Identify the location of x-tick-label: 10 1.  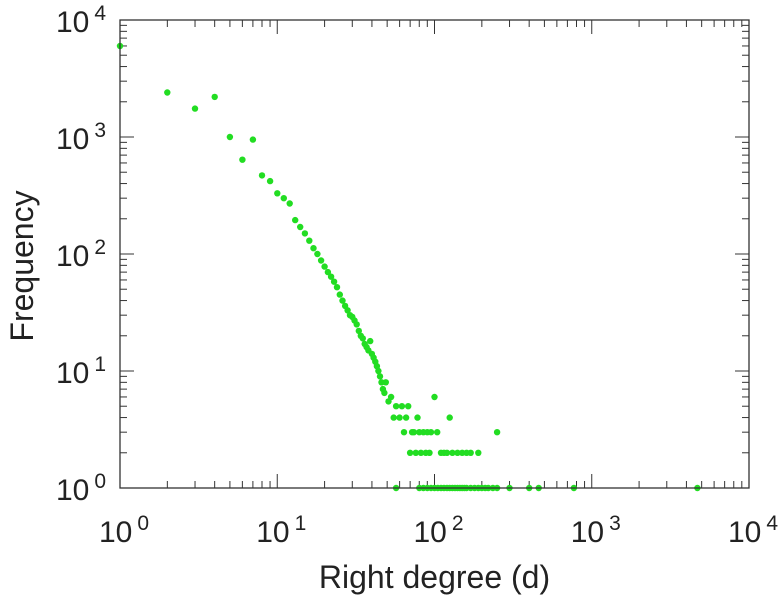
(281, 530).